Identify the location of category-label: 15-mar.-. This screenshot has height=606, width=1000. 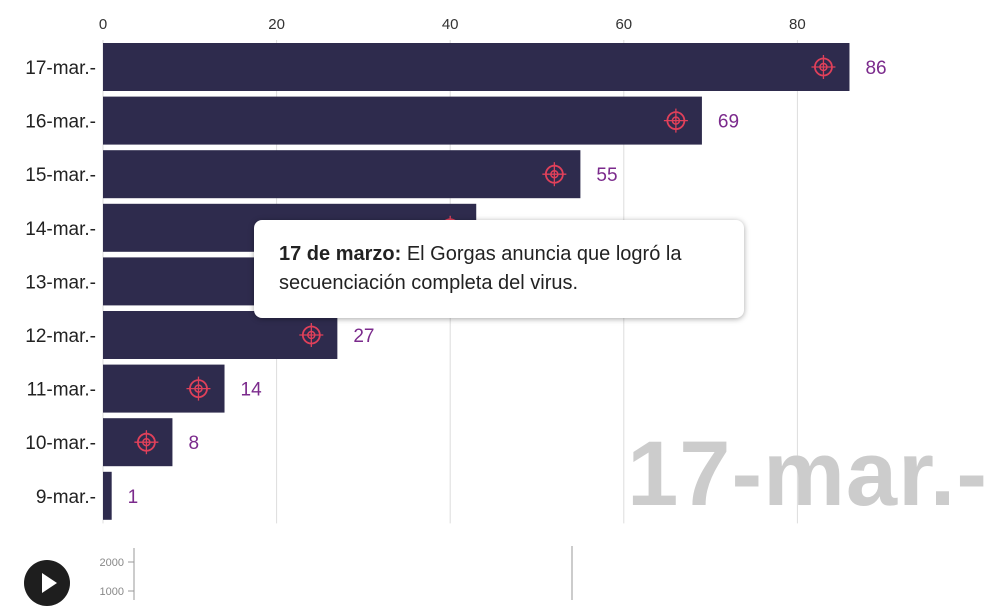
(60, 175).